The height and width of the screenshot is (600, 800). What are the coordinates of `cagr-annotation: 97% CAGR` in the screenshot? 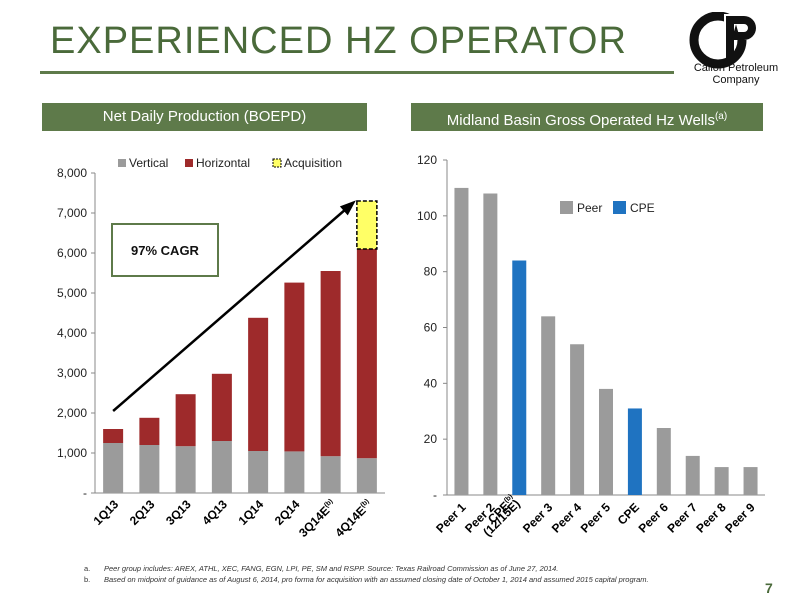 It's located at (165, 250).